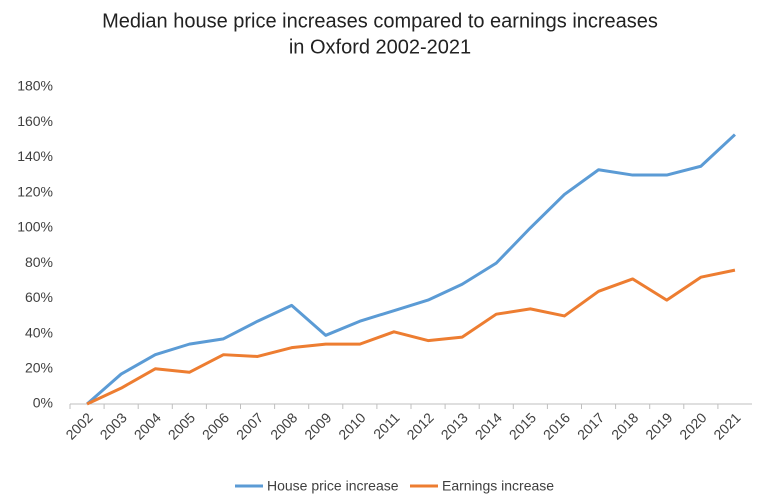 This screenshot has width=760, height=500. What do you see at coordinates (380, 47) in the screenshot?
I see `chart-title: in Oxford 2002-2021` at bounding box center [380, 47].